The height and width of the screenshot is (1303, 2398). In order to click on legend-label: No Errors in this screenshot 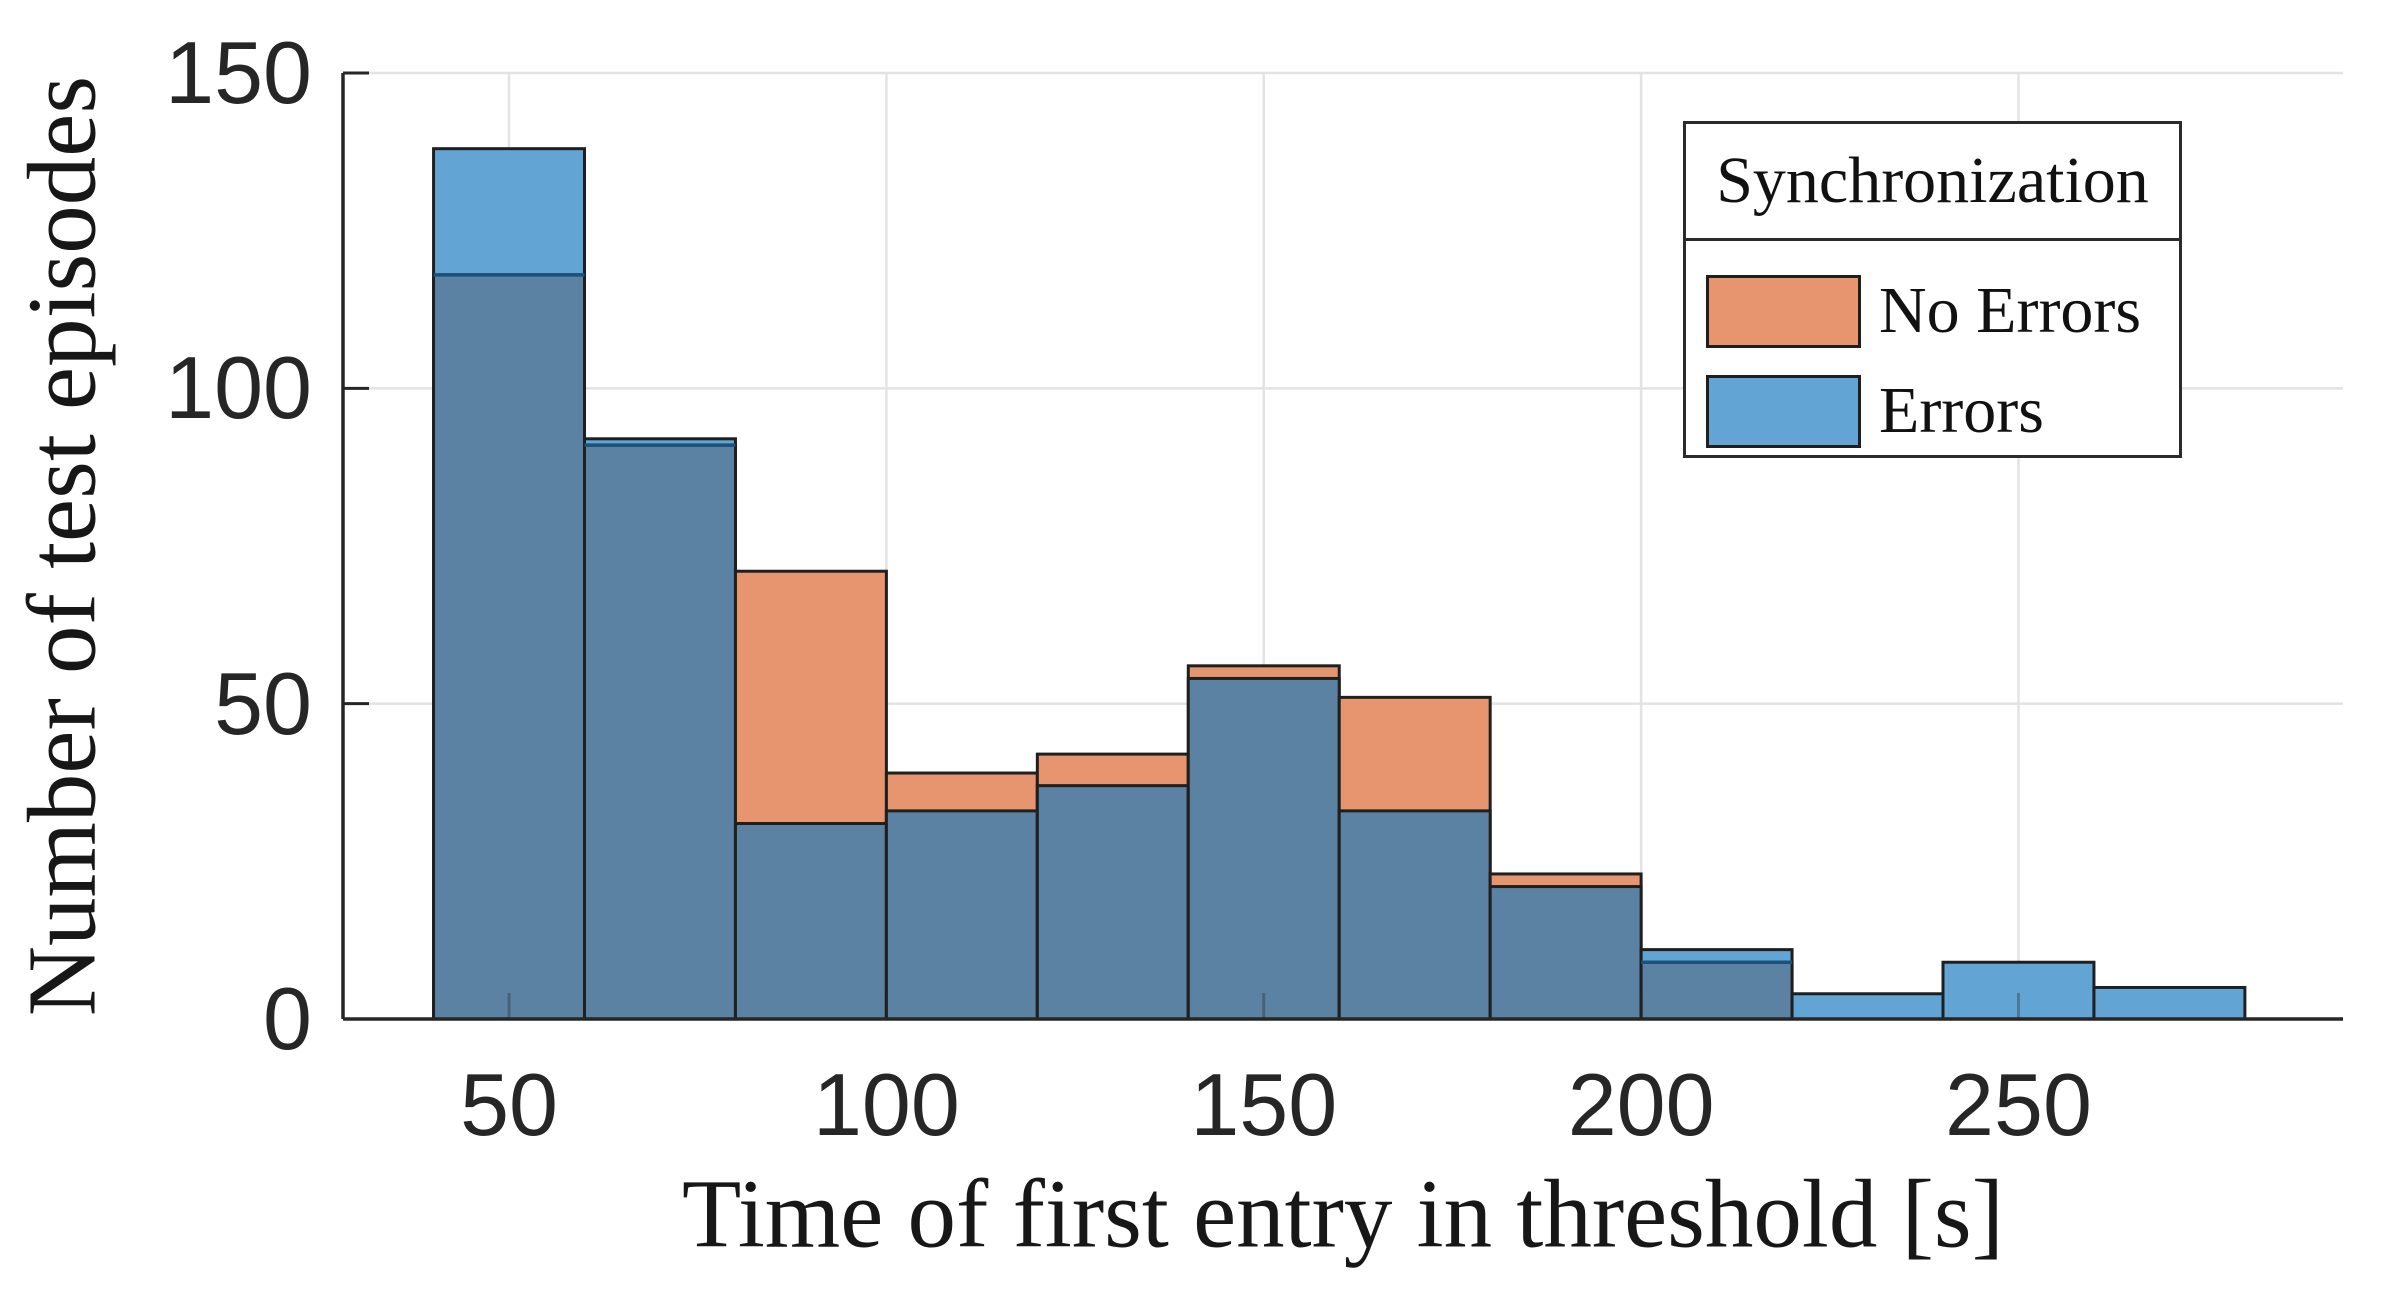, I will do `click(2010, 310)`.